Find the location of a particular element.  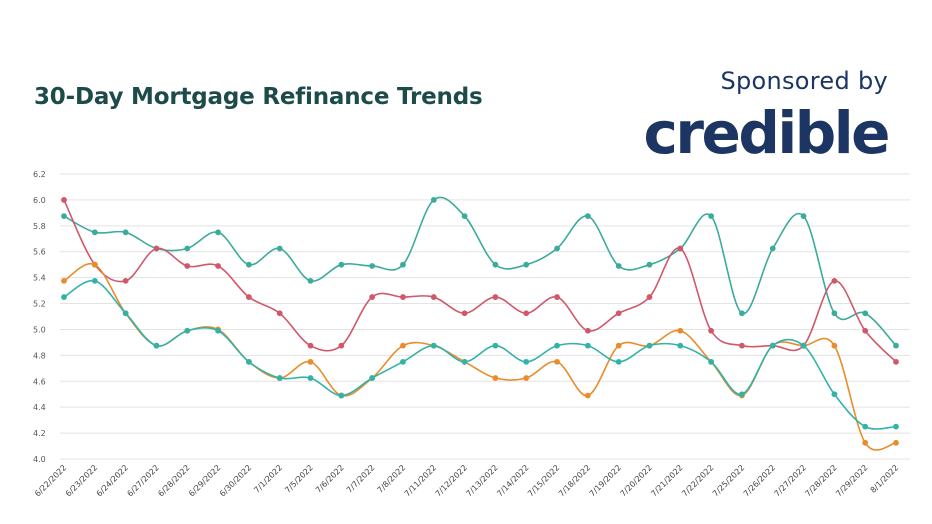

y-tick-label: 5.0 is located at coordinates (39, 329).